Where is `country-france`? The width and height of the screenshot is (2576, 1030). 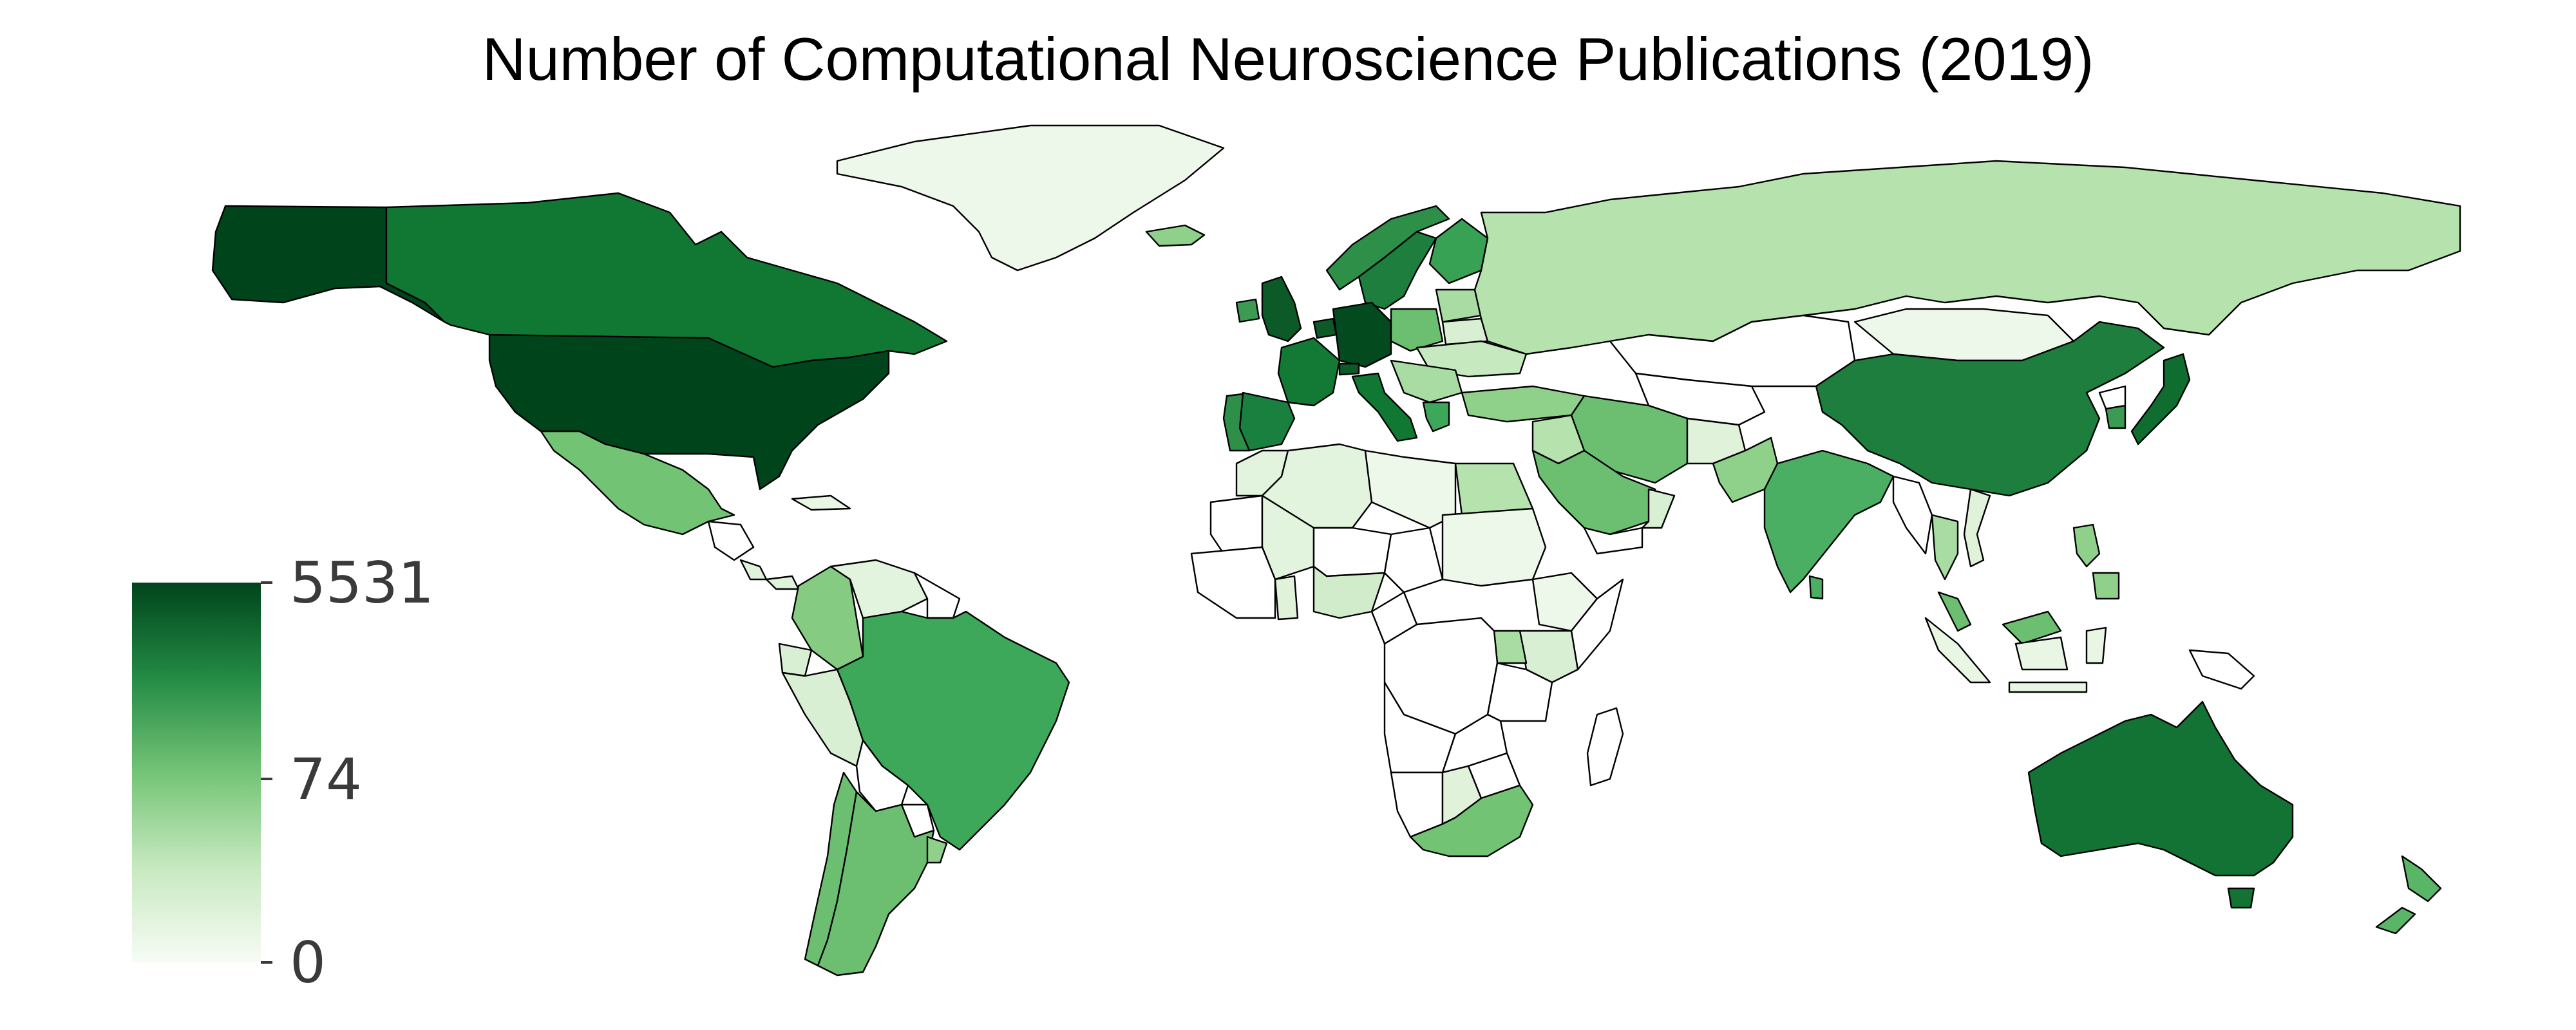 country-france is located at coordinates (1309, 372).